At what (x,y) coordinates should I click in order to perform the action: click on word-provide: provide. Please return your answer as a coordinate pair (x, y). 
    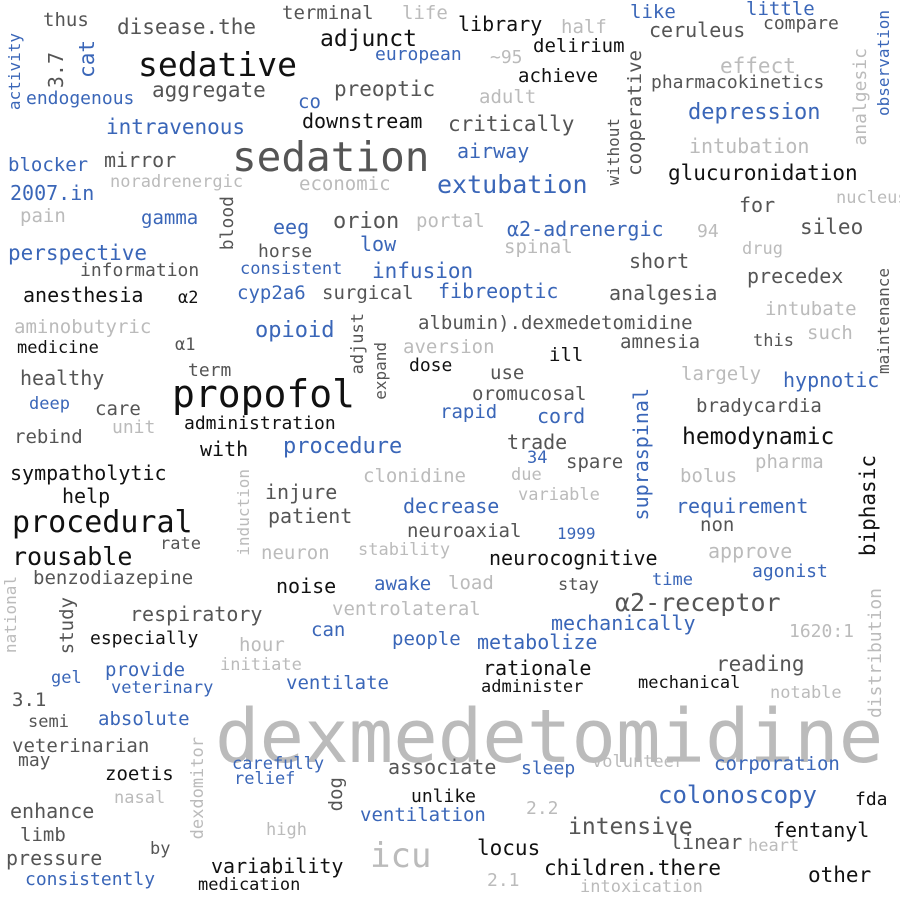
    Looking at the image, I should click on (145, 670).